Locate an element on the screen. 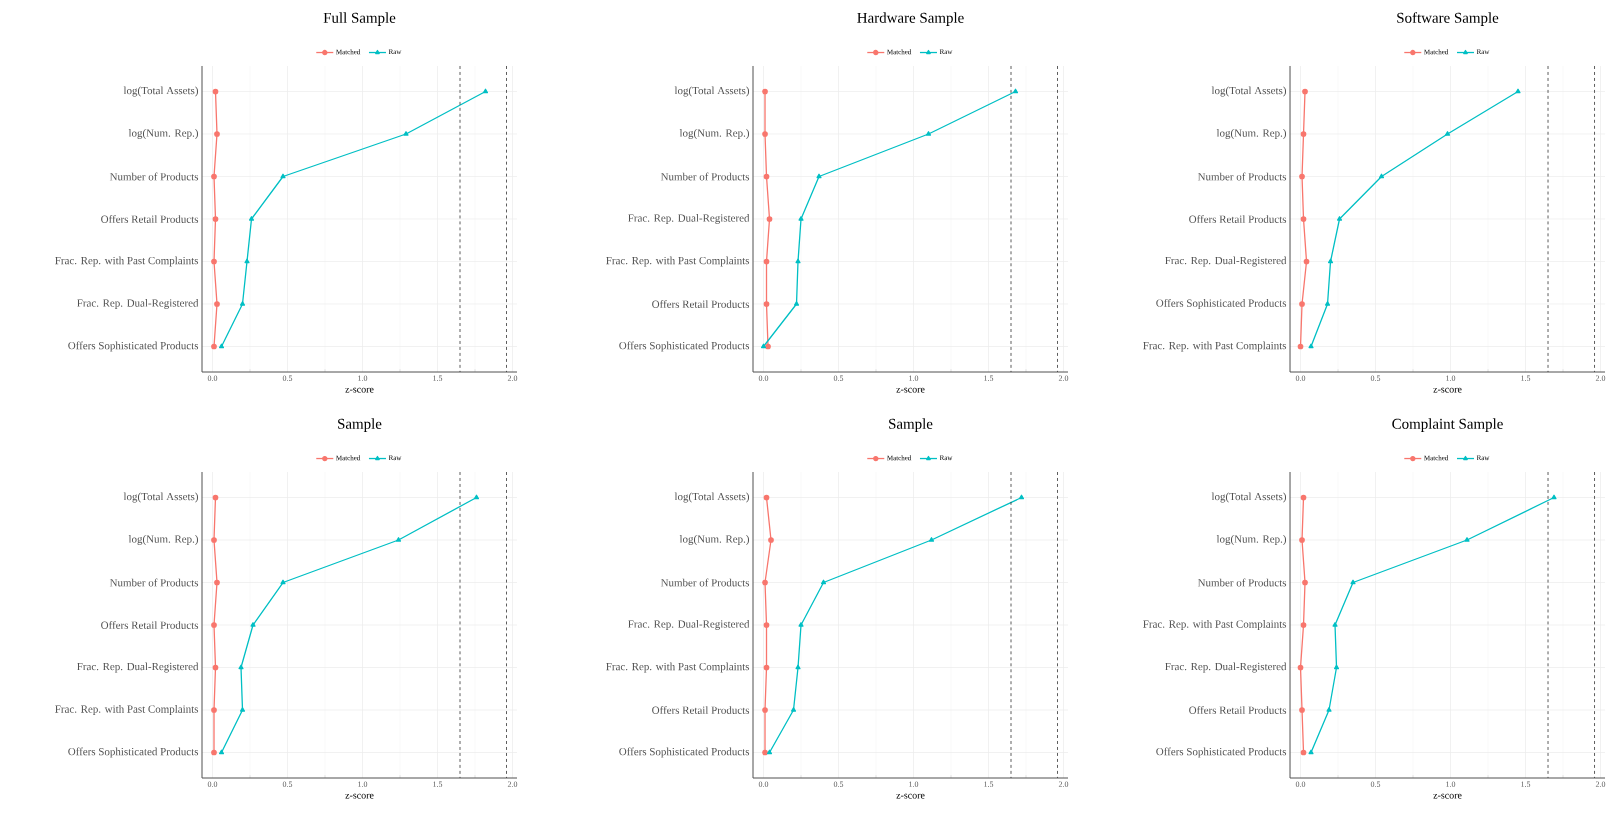 Image resolution: width=1610 pixels, height=814 pixels. chart-title: Full Sample is located at coordinates (359, 19).